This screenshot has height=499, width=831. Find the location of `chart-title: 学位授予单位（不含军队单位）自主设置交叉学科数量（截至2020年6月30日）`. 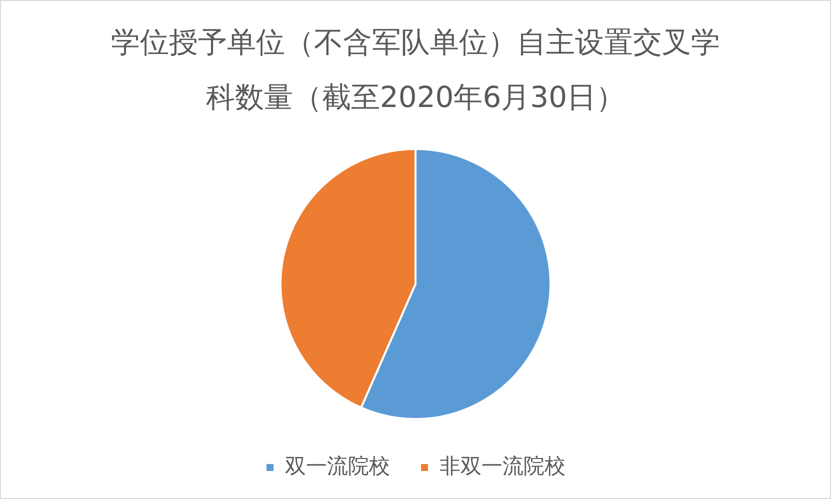

chart-title: 学位授予单位（不含军队单位）自主设置交叉学科数量（截至2020年6月30日） is located at coordinates (415, 70).